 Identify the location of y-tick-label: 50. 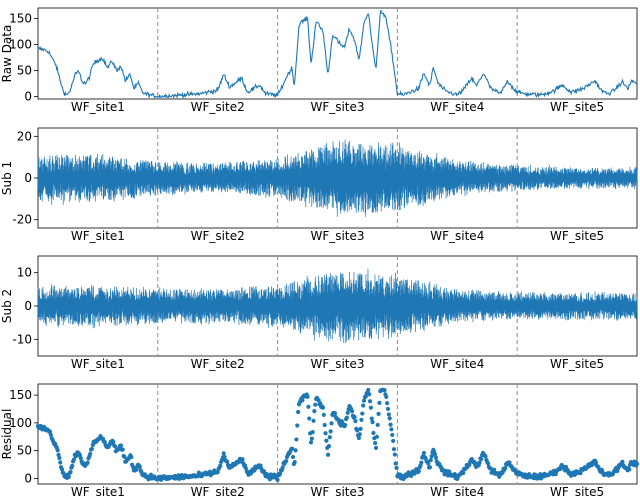
(24, 451).